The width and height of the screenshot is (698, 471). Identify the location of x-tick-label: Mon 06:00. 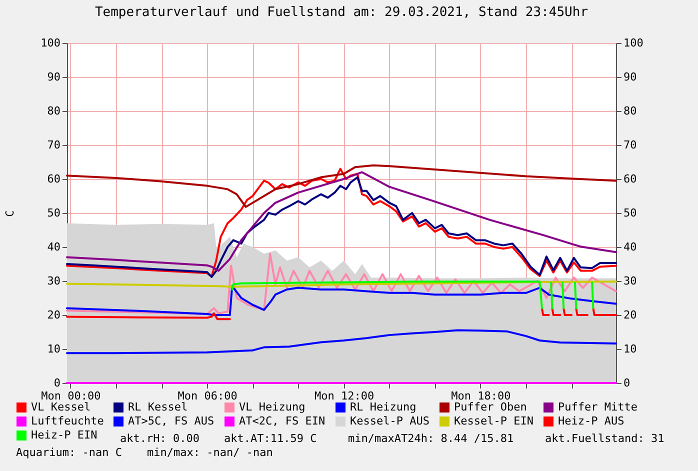
(208, 396).